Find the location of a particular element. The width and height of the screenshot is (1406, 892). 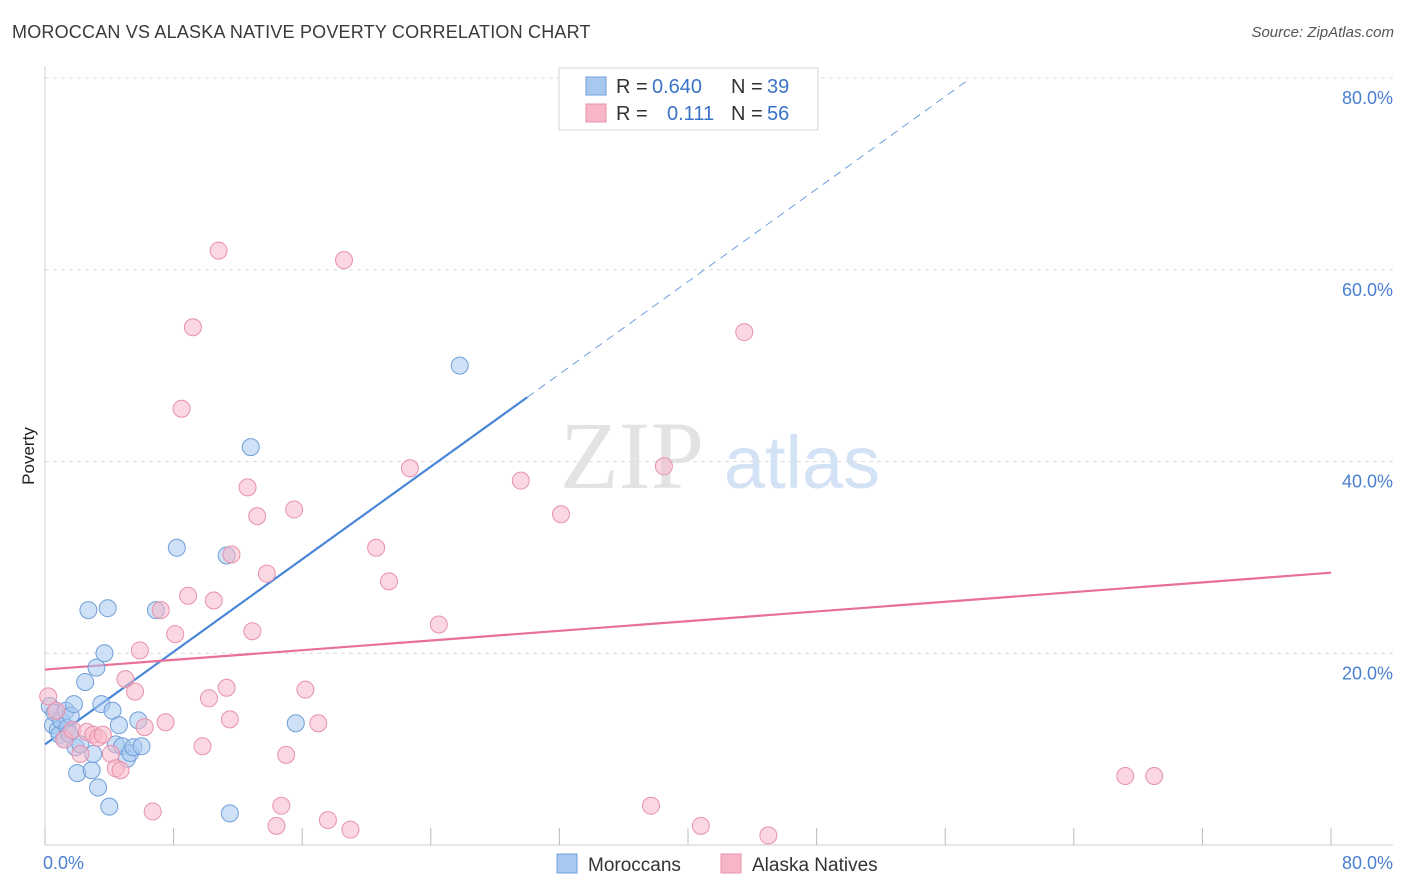

trend-line-moroccans is located at coordinates (286, 571).